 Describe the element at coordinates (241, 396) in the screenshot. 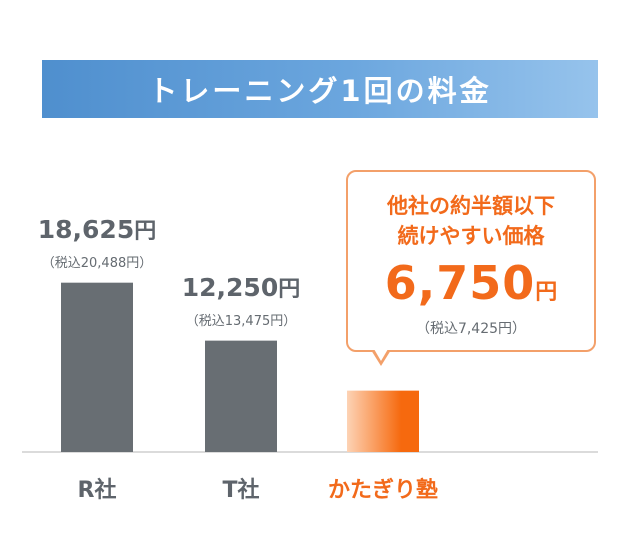

I see `bar-t` at that location.